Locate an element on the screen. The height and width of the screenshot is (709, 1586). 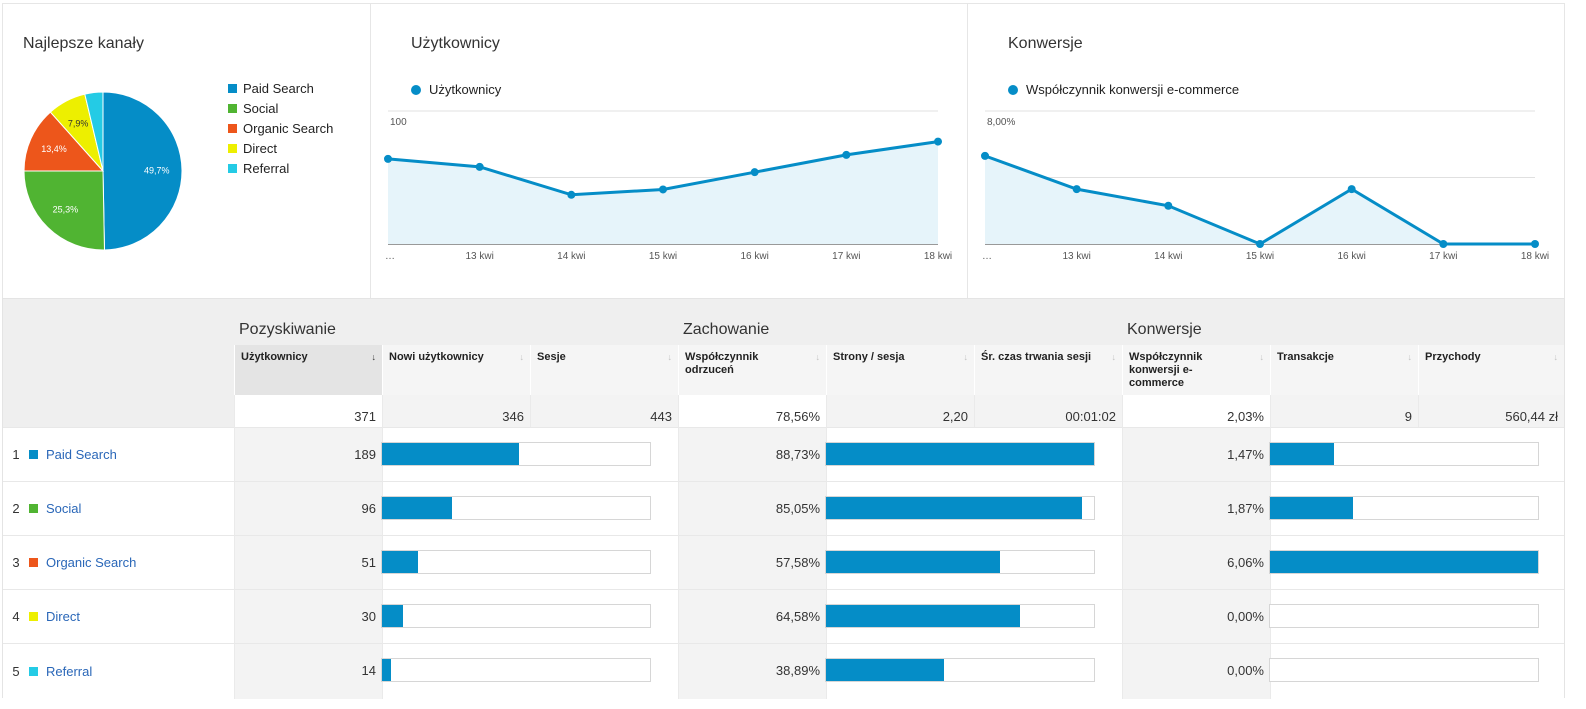
col-users: Użytkownicy ↓ is located at coordinates (308, 370).